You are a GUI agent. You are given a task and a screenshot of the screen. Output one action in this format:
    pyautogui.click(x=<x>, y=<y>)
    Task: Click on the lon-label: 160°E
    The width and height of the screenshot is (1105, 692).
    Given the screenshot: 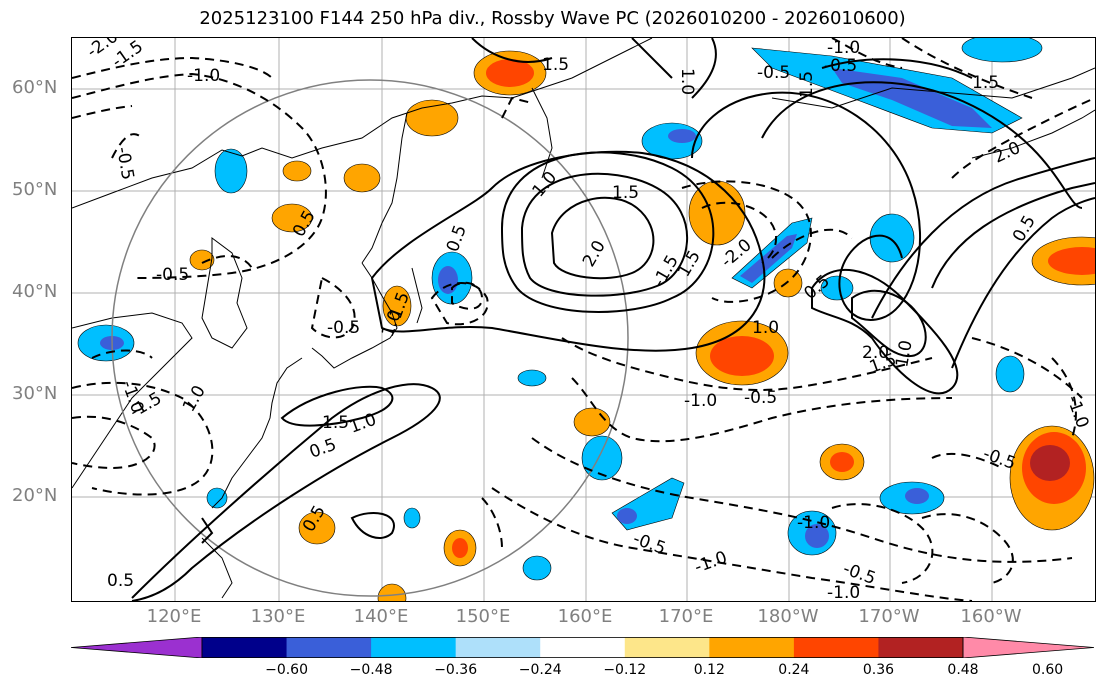 What is the action you would take?
    pyautogui.click(x=585, y=616)
    